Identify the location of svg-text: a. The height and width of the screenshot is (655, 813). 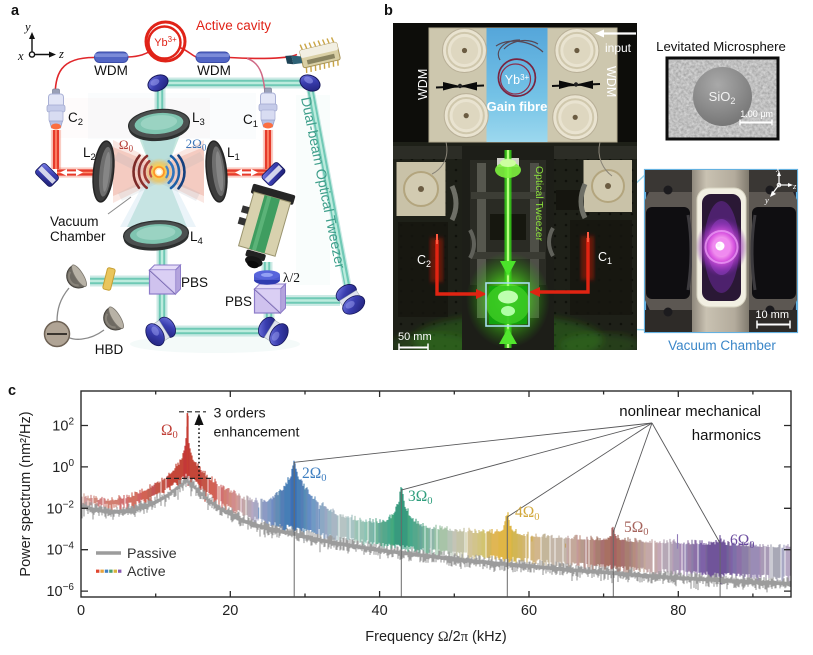
(15, 11).